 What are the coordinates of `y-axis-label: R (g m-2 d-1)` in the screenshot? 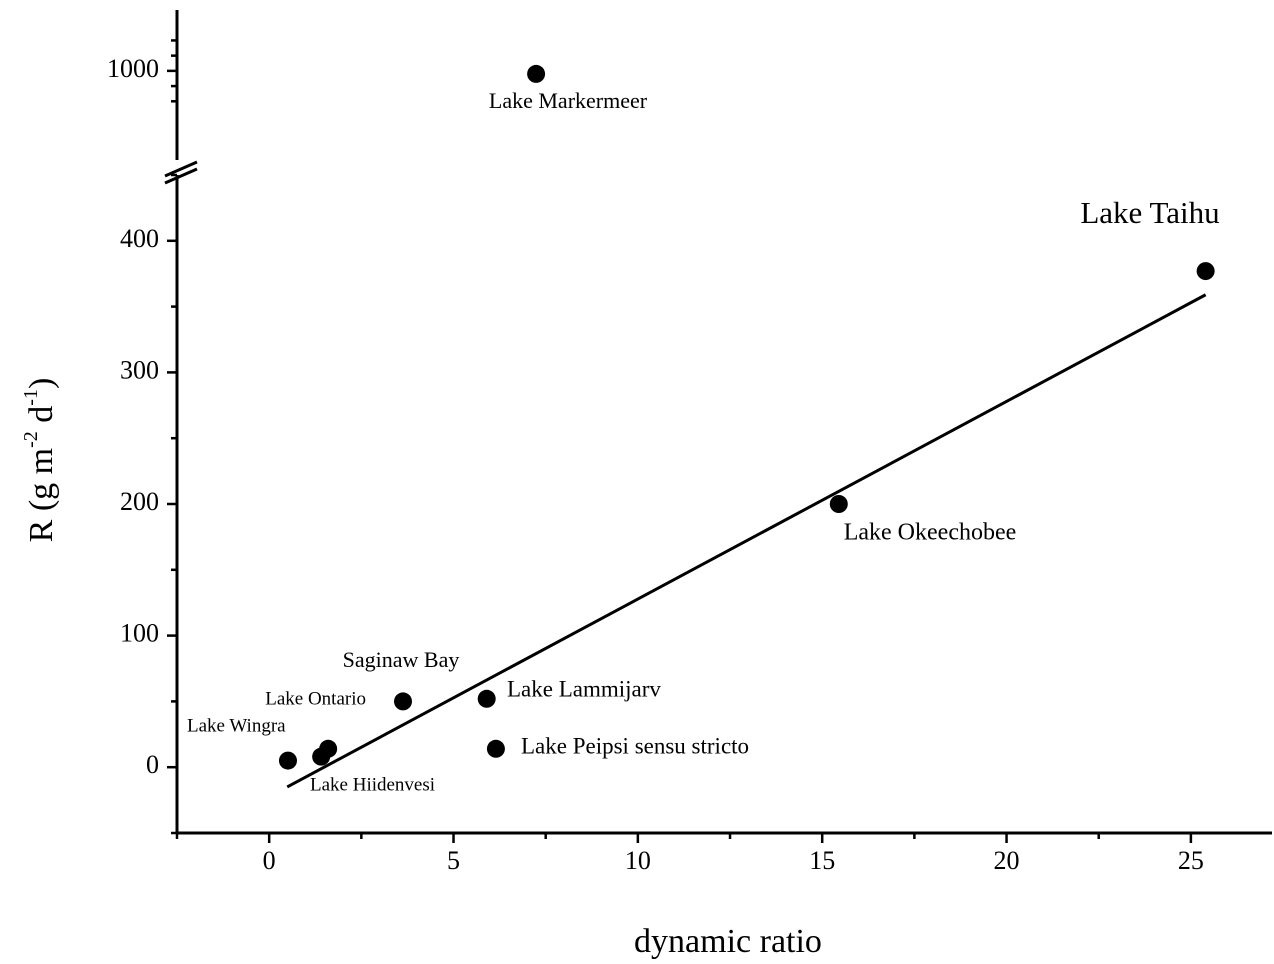 It's located at (40, 460).